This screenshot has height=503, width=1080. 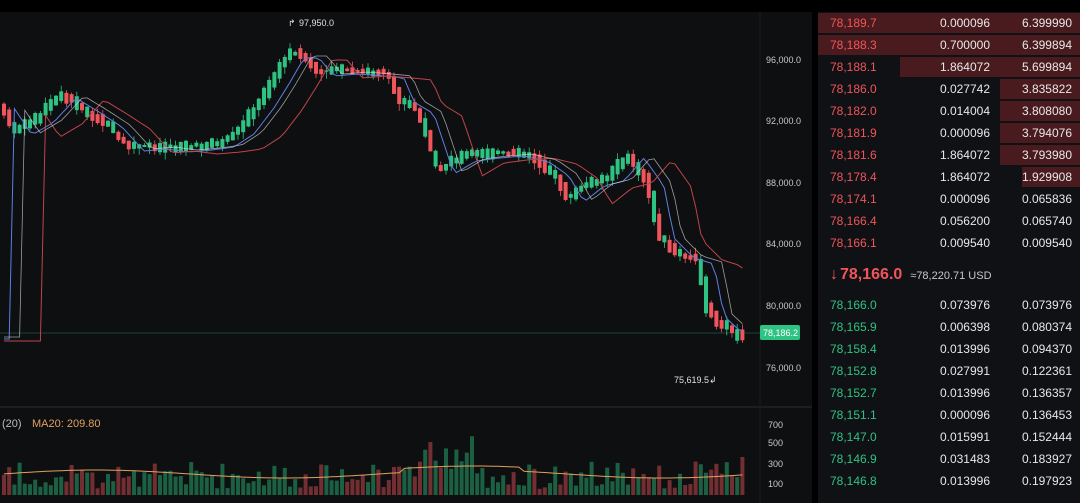 What do you see at coordinates (949, 45) in the screenshot?
I see `ask-row: 78,188.3 0.700000 6.399894` at bounding box center [949, 45].